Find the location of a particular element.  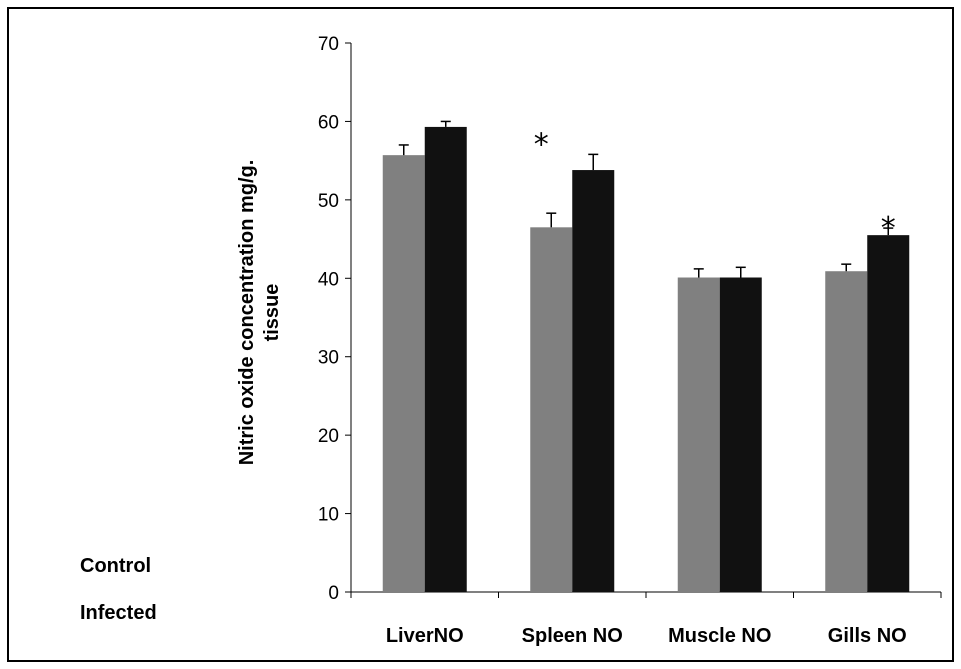

y-tick-label: 0 is located at coordinates (333, 593).